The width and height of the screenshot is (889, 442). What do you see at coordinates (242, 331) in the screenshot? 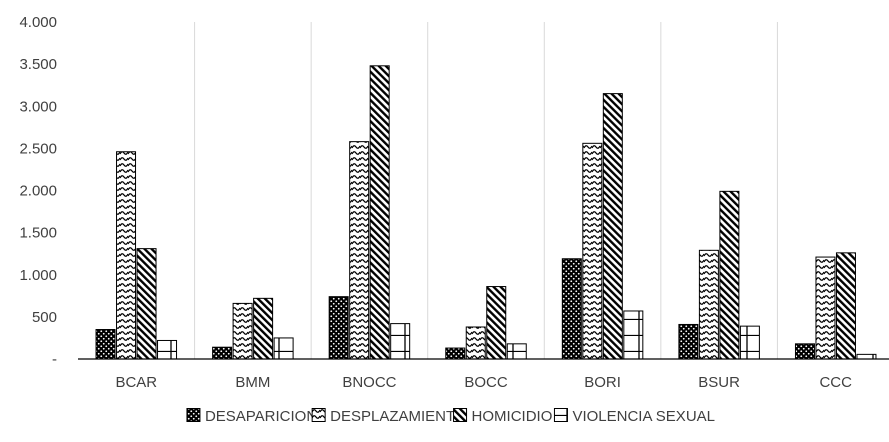
I see `bar-bmm-desplazamiento` at bounding box center [242, 331].